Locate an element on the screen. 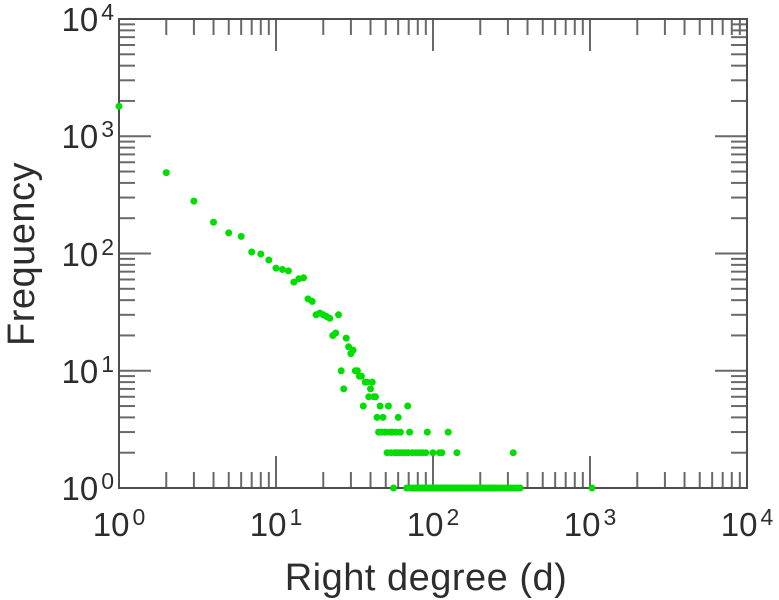 The height and width of the screenshot is (600, 779). x-tick-label-10^2: 10 2 is located at coordinates (433, 524).